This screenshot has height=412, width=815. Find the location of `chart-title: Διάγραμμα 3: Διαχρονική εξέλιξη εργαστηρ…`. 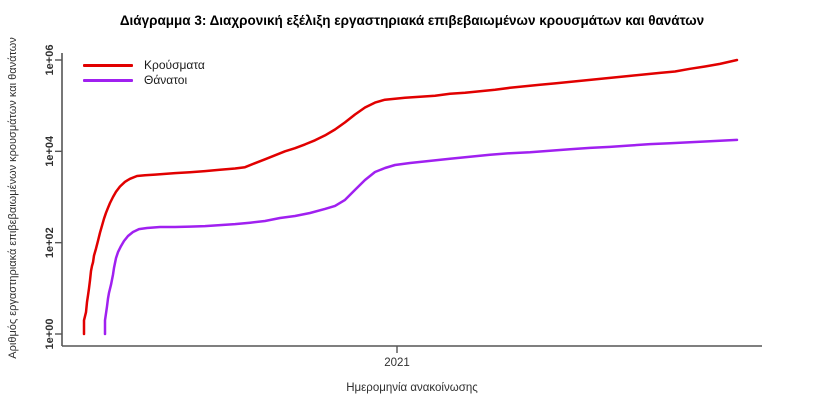

chart-title: Διάγραμμα 3: Διαχρονική εξέλιξη εργαστηρ… is located at coordinates (412, 20).